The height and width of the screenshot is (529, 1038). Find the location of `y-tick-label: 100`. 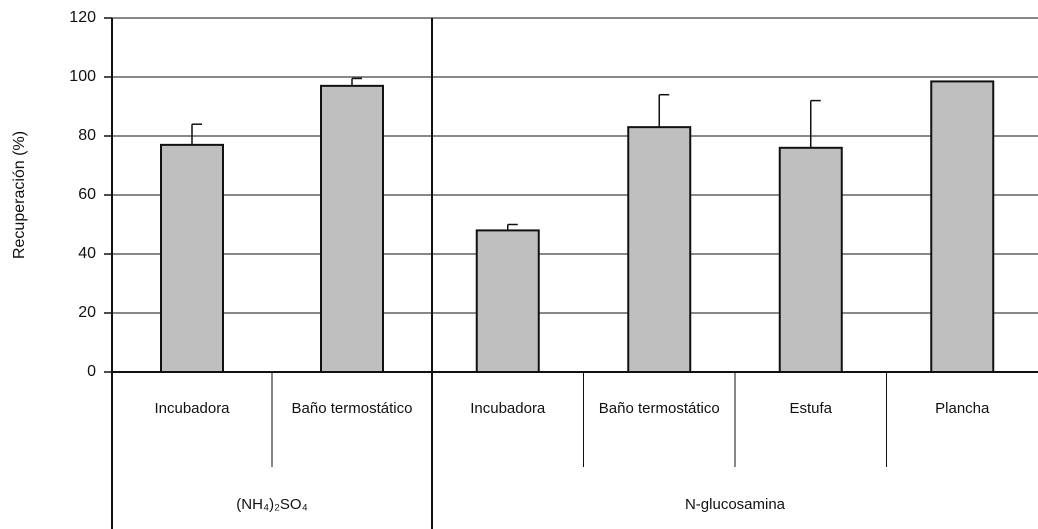

y-tick-label: 100 is located at coordinates (82, 76).